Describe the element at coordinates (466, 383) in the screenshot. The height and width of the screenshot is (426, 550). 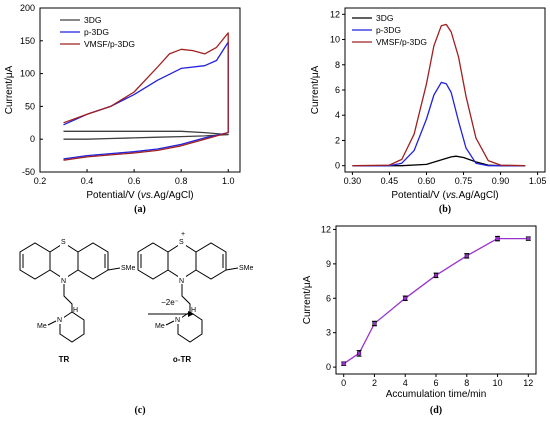
I see `panel-d-xtick-label: 8` at that location.